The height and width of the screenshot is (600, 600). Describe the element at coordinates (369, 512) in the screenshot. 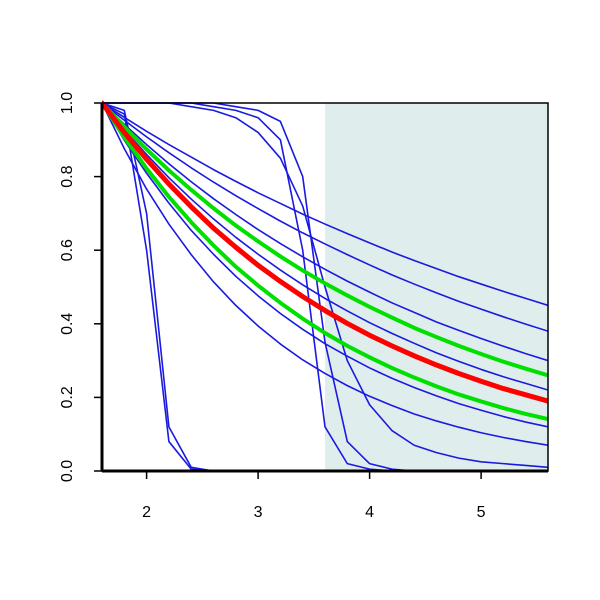

I see `x-tick-label: 4` at that location.